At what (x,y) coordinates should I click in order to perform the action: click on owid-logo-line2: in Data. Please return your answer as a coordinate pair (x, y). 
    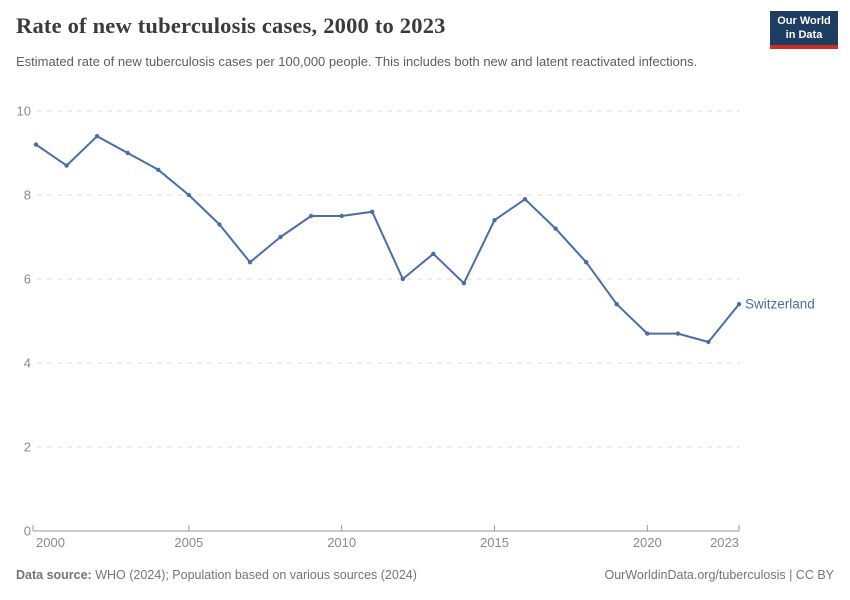
    Looking at the image, I should click on (804, 34).